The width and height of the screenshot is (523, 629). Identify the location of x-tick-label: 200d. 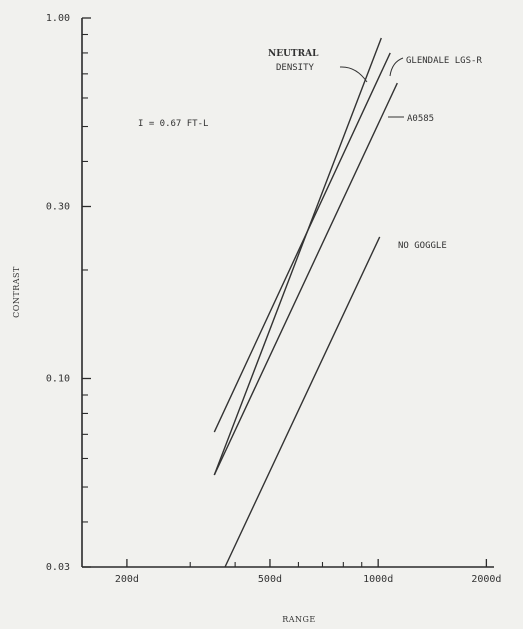
(127, 579).